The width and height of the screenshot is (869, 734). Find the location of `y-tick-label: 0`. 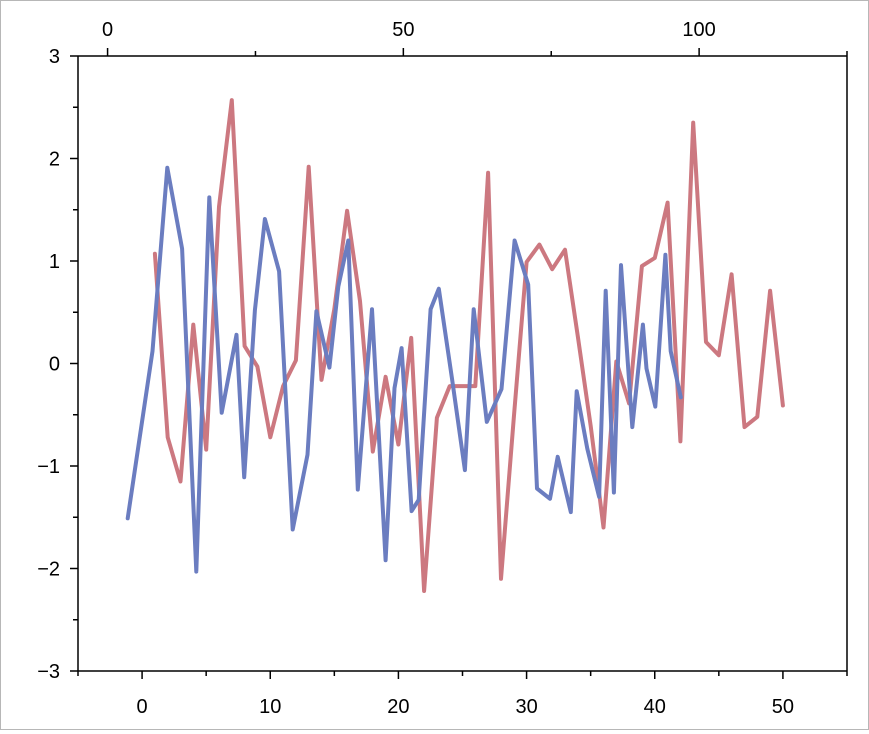

y-tick-label: 0 is located at coordinates (54, 365).